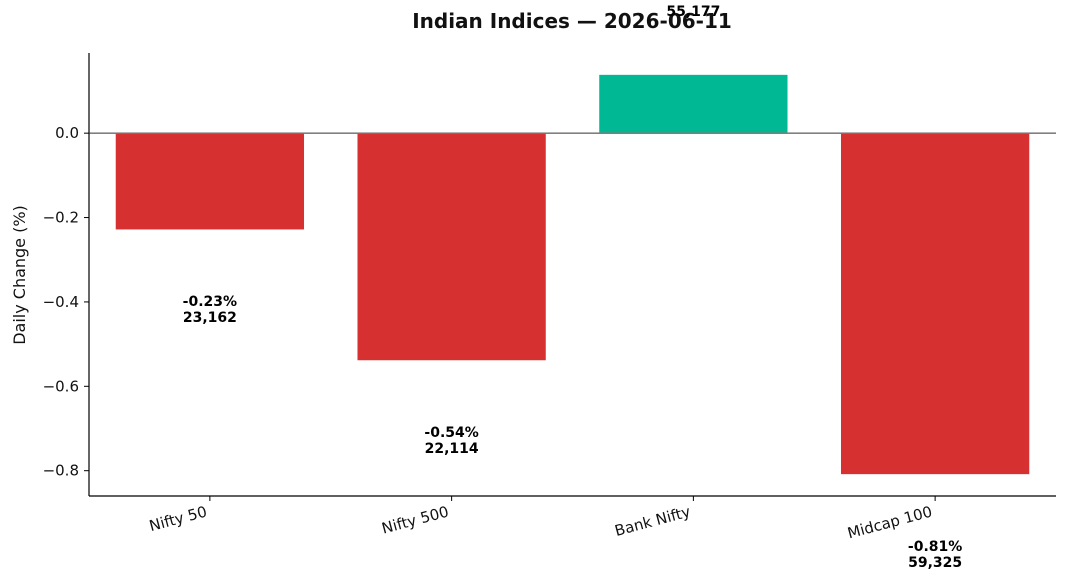 Image resolution: width=1067 pixels, height=588 pixels. Describe the element at coordinates (415, 519) in the screenshot. I see `x-tick-label: Nifty 500` at that location.